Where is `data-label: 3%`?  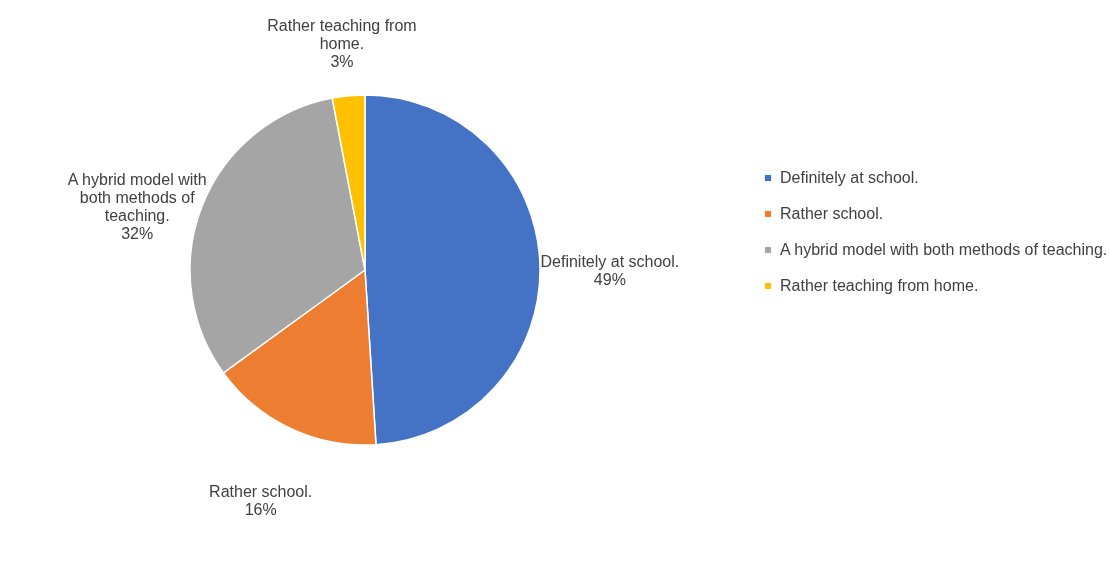 data-label: 3% is located at coordinates (342, 62).